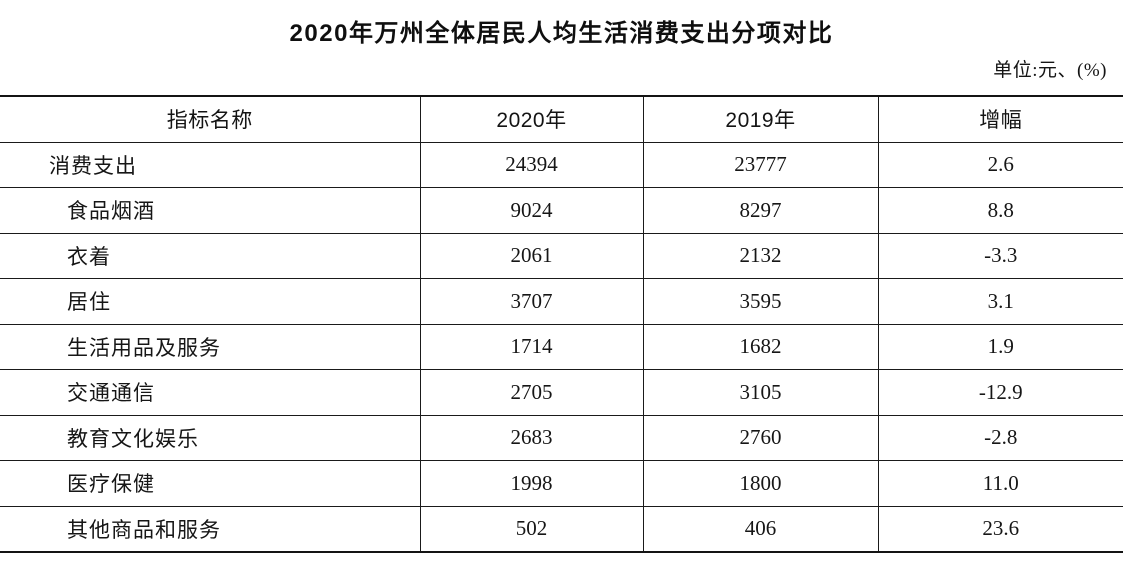 The height and width of the screenshot is (586, 1123). I want to click on indicator-label: 生活用品及服务, so click(144, 347).